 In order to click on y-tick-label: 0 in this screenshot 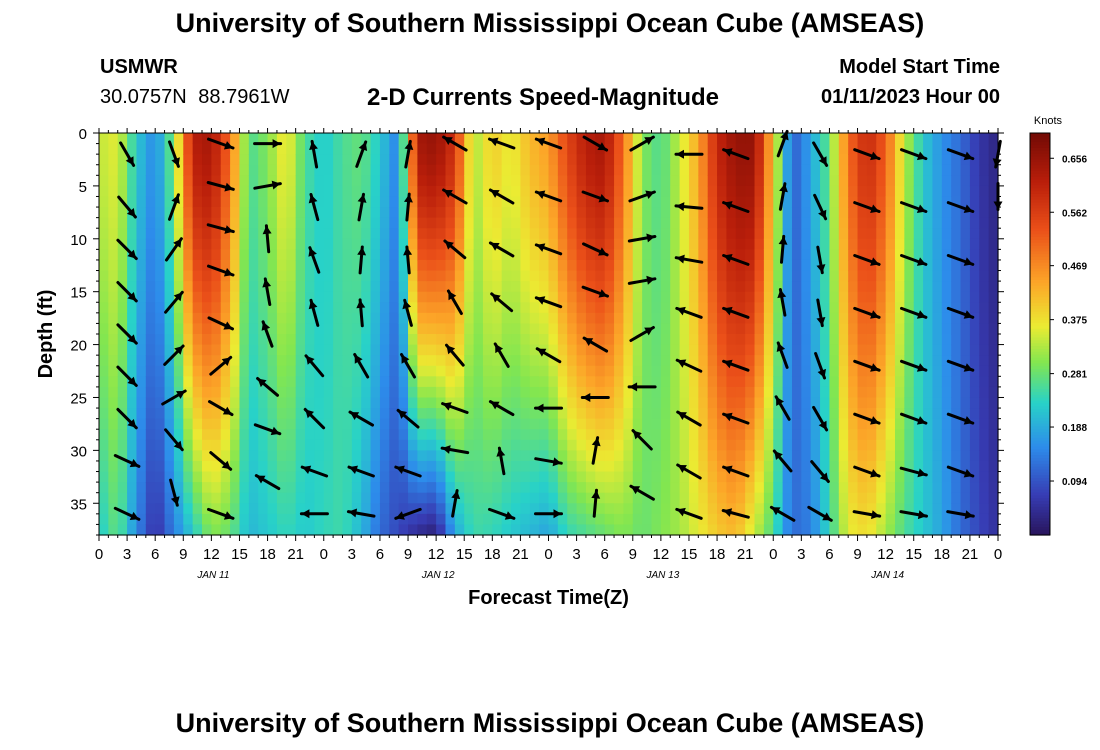, I will do `click(83, 134)`.